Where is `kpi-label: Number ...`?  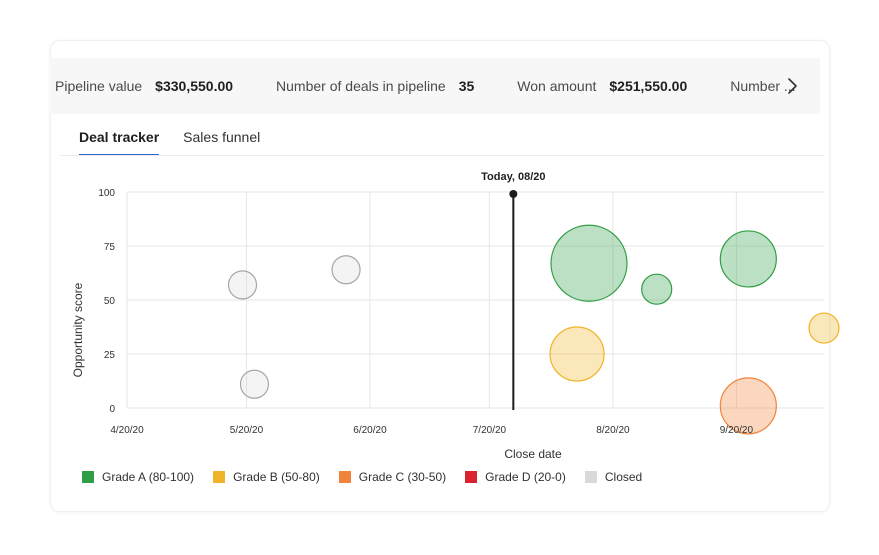 kpi-label: Number ... is located at coordinates (763, 86).